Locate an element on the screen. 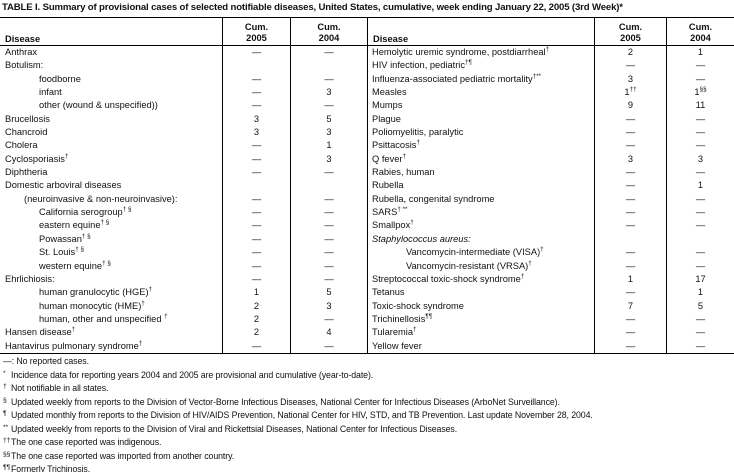 Image resolution: width=734 pixels, height=472 pixels. disease-name-cell: eastern equine† § is located at coordinates (74, 225).